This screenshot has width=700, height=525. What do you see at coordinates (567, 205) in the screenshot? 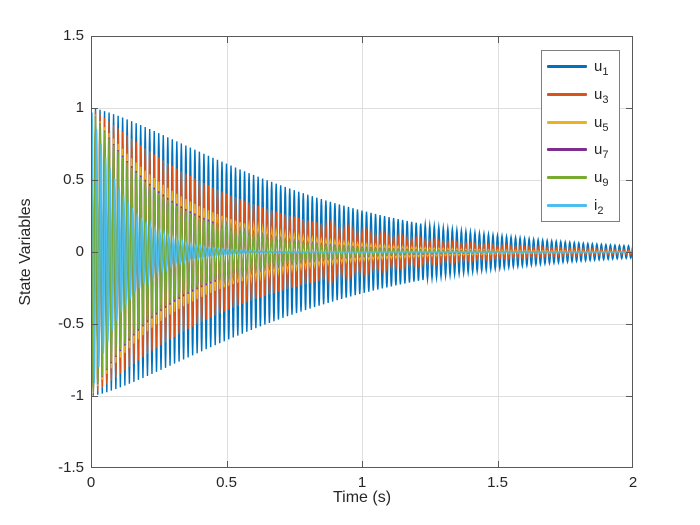
I see `legend-line-sample-i2` at bounding box center [567, 205].